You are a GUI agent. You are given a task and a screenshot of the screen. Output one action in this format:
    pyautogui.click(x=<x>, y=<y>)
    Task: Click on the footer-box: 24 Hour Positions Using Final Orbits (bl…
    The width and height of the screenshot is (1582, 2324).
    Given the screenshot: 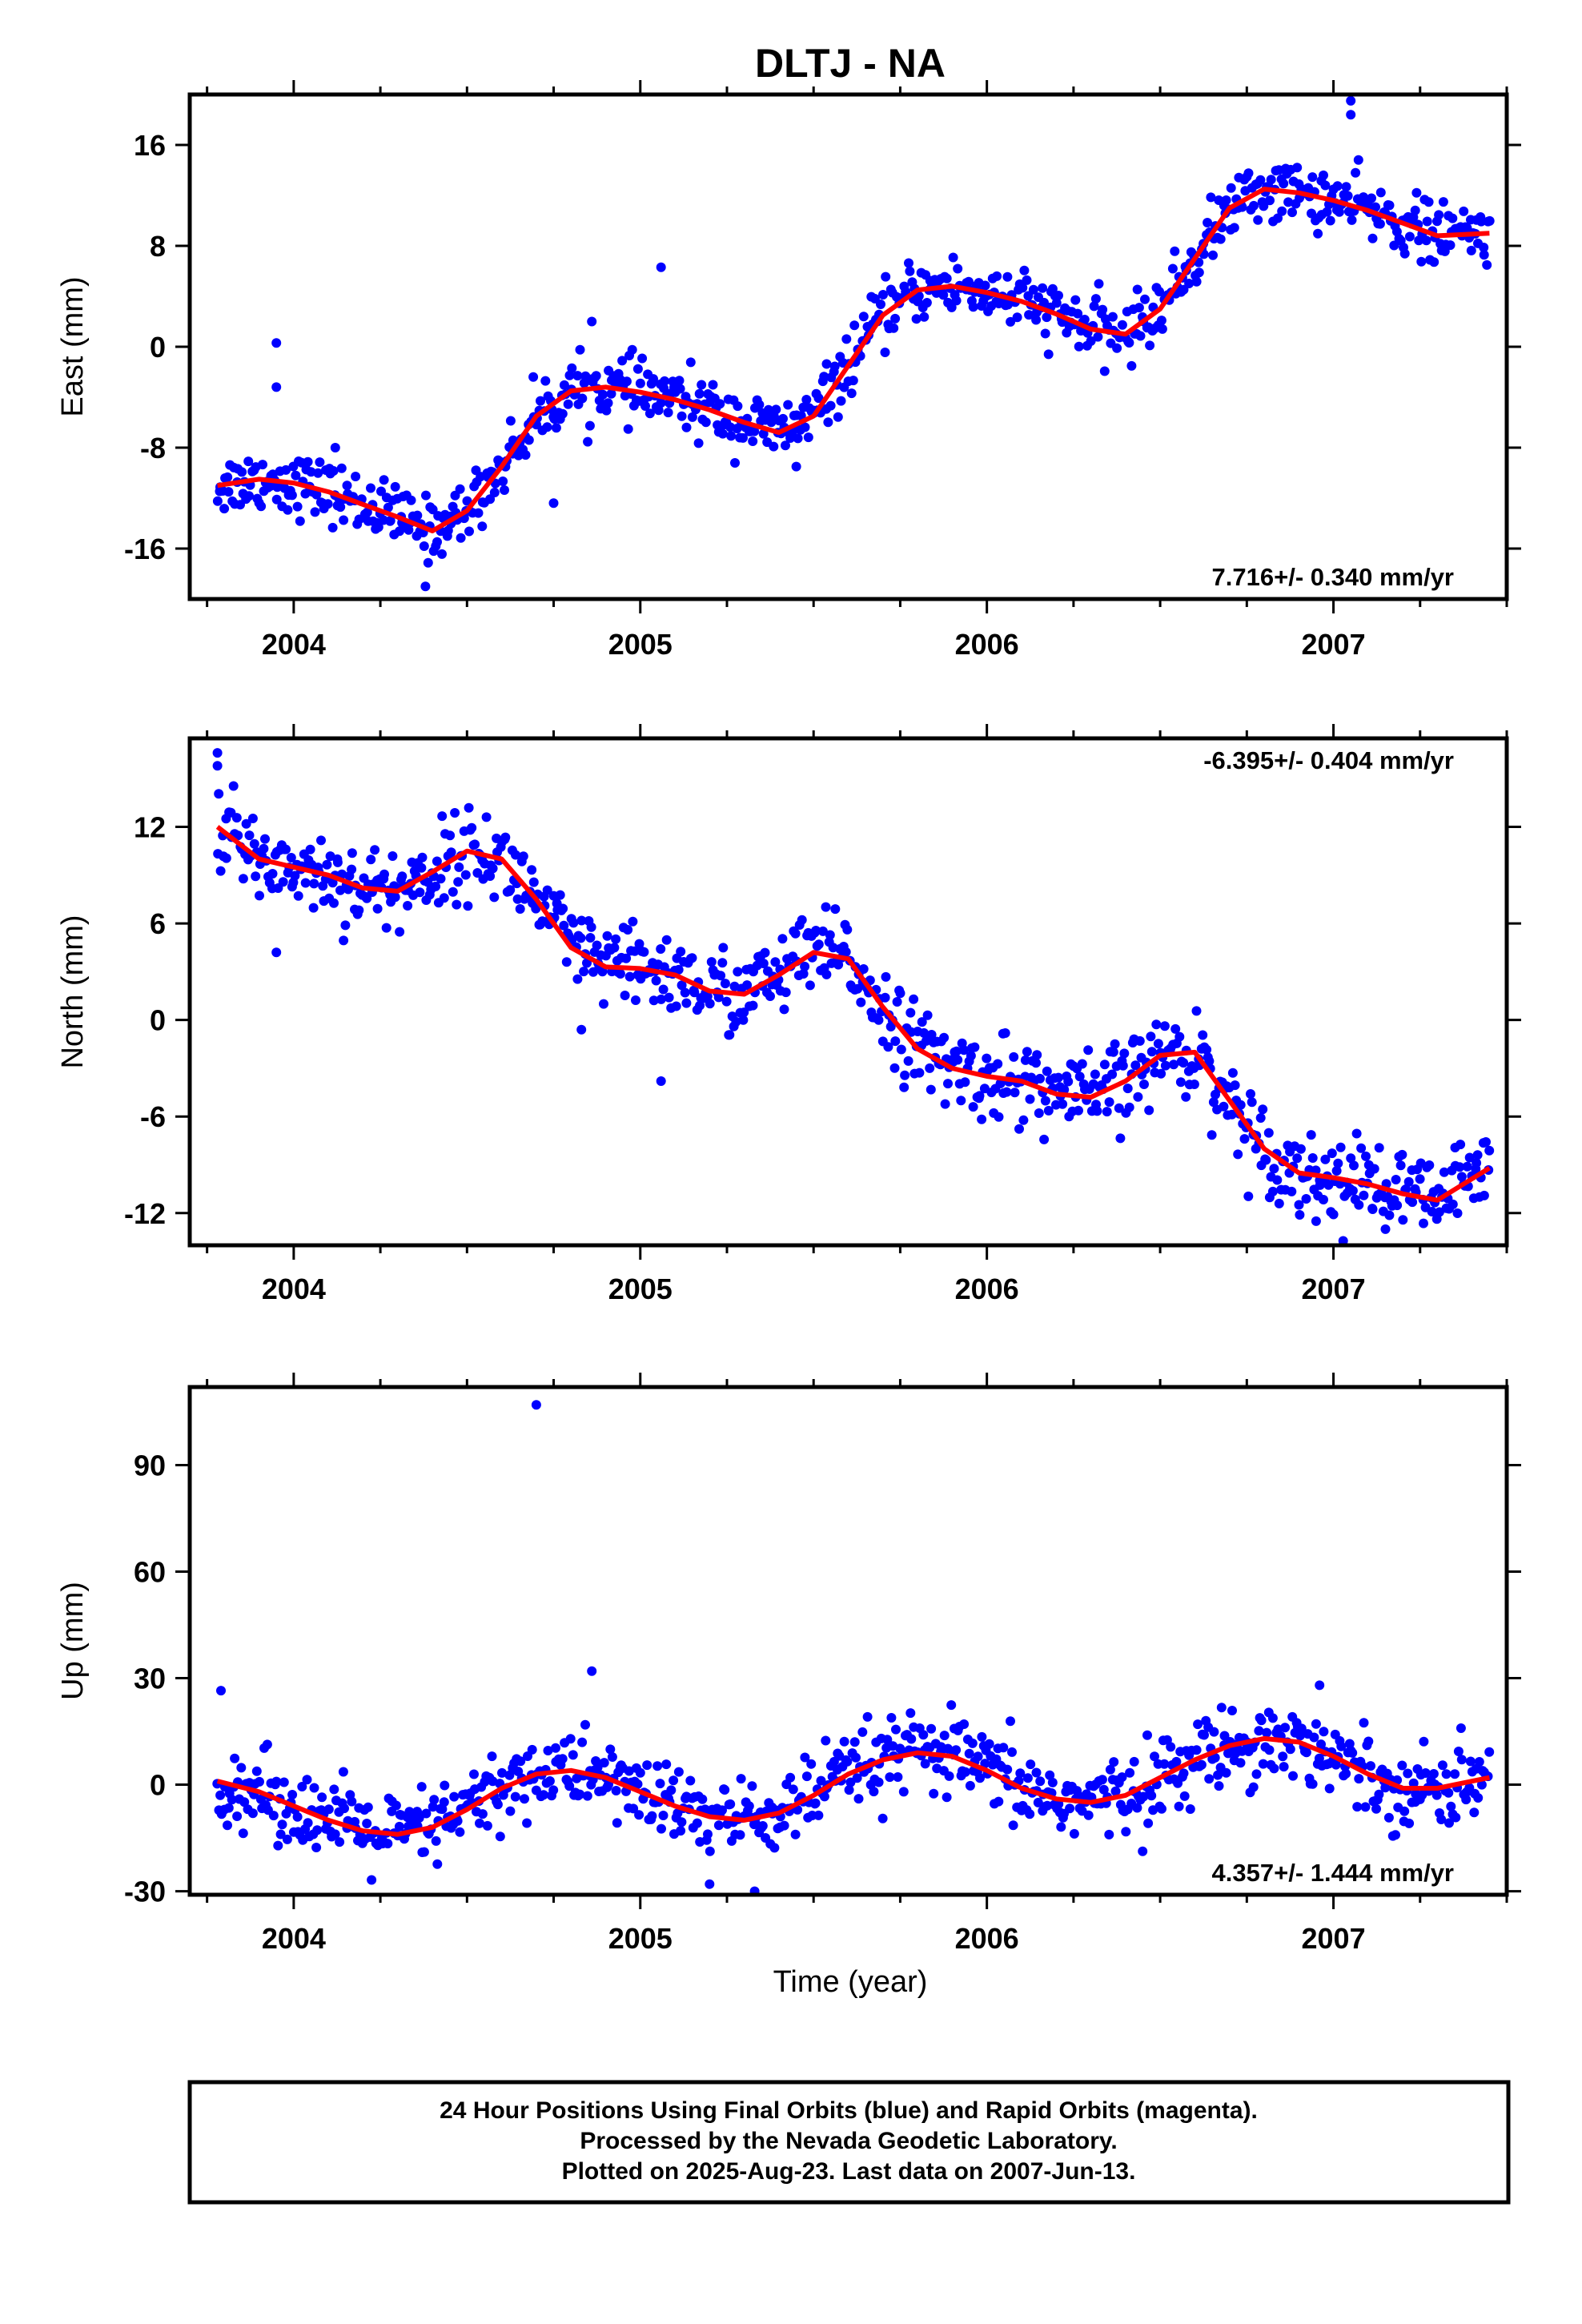 What is the action you would take?
    pyautogui.click(x=849, y=2142)
    